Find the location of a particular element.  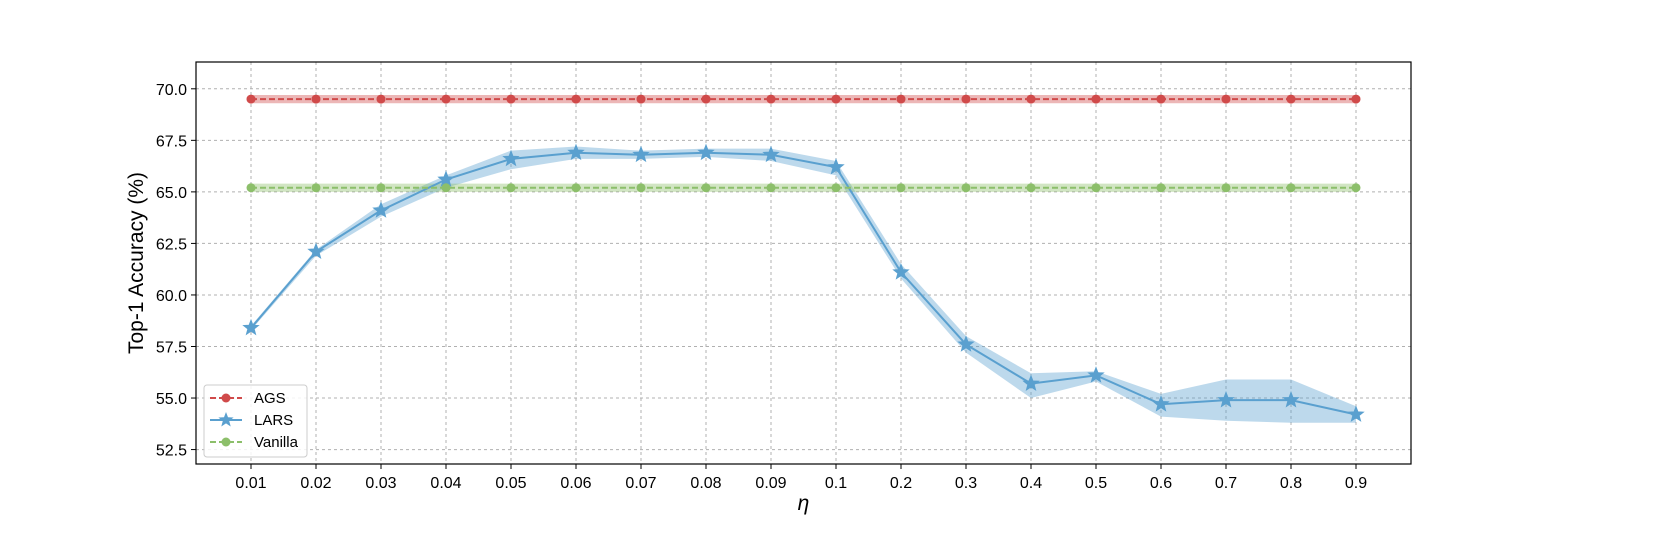

y-tick-label: 57.5 is located at coordinates (171, 347).